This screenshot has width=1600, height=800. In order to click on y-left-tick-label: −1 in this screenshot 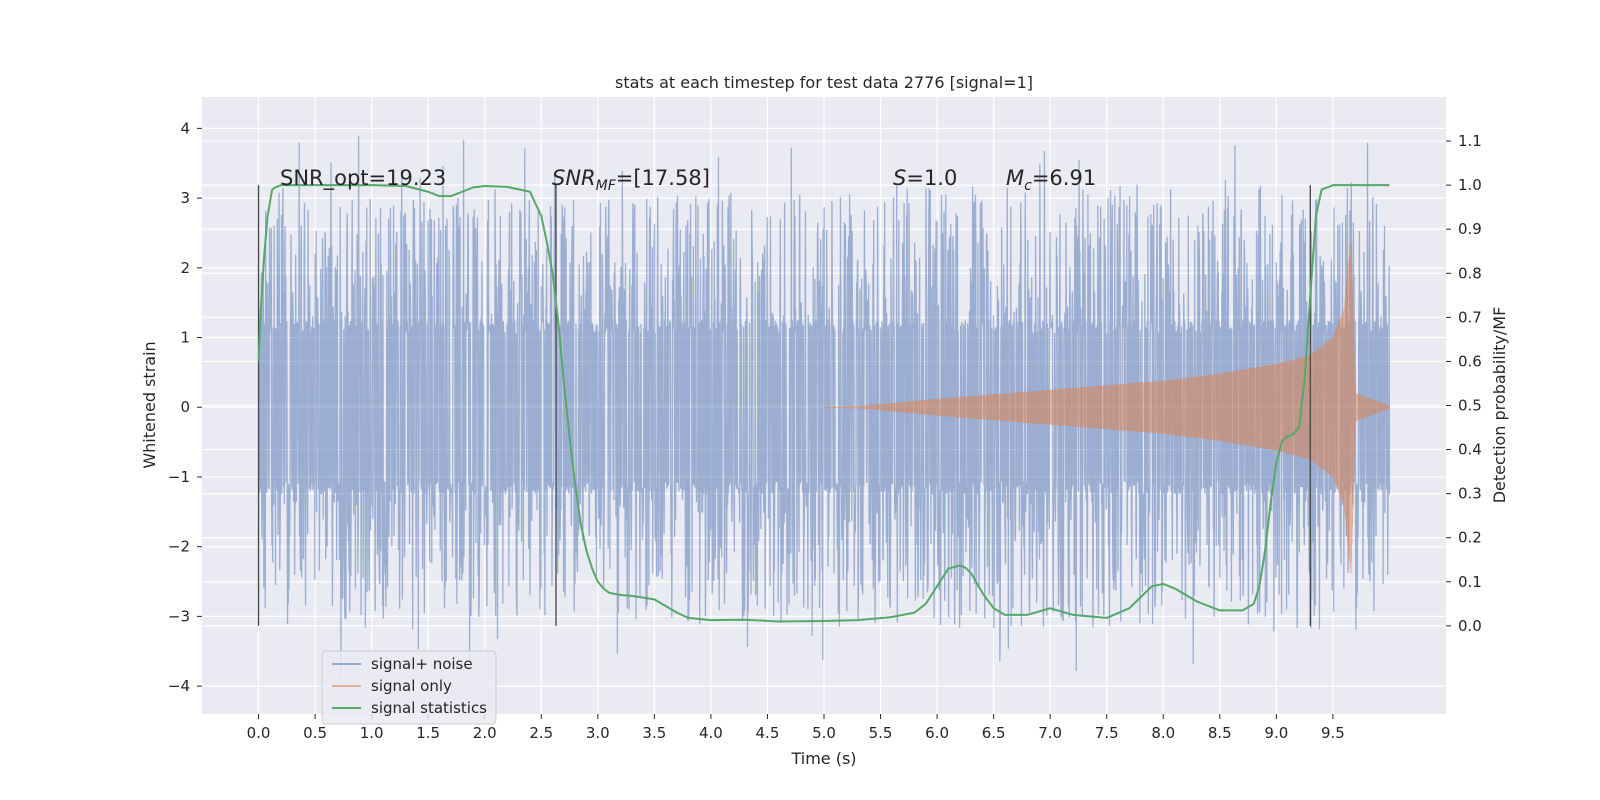, I will do `click(179, 477)`.